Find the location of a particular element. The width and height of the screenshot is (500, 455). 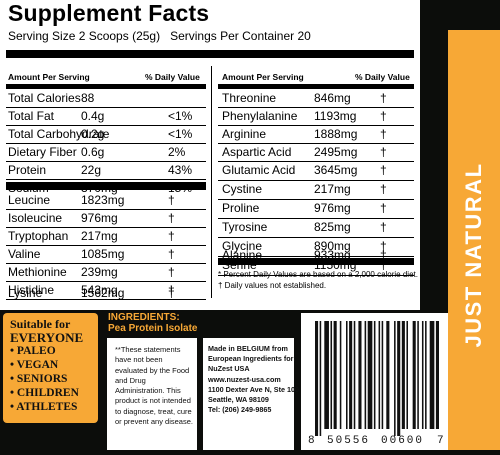

amino-amount: 976mg is located at coordinates (332, 208).